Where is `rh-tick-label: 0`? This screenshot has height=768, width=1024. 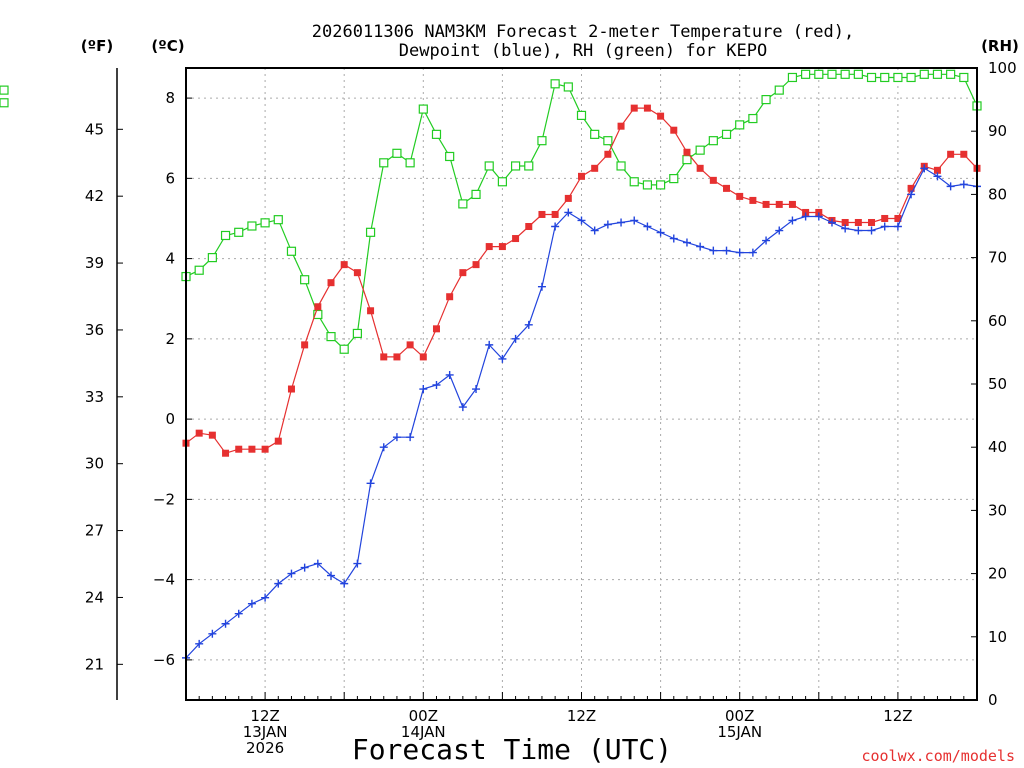
rh-tick-label: 0 is located at coordinates (993, 700).